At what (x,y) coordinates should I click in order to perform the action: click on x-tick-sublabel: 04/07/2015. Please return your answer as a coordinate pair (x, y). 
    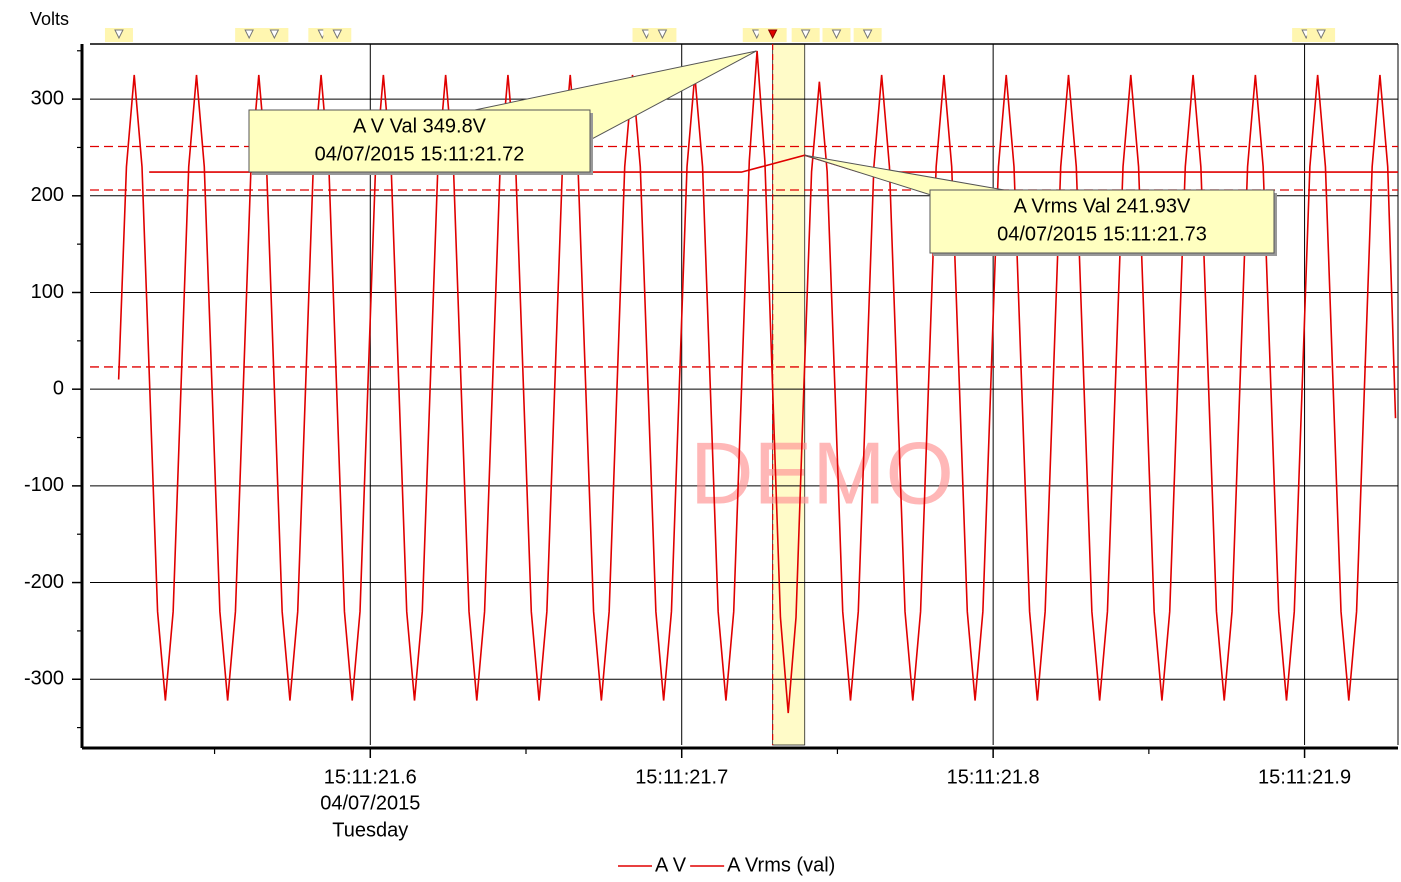
    Looking at the image, I should click on (370, 803).